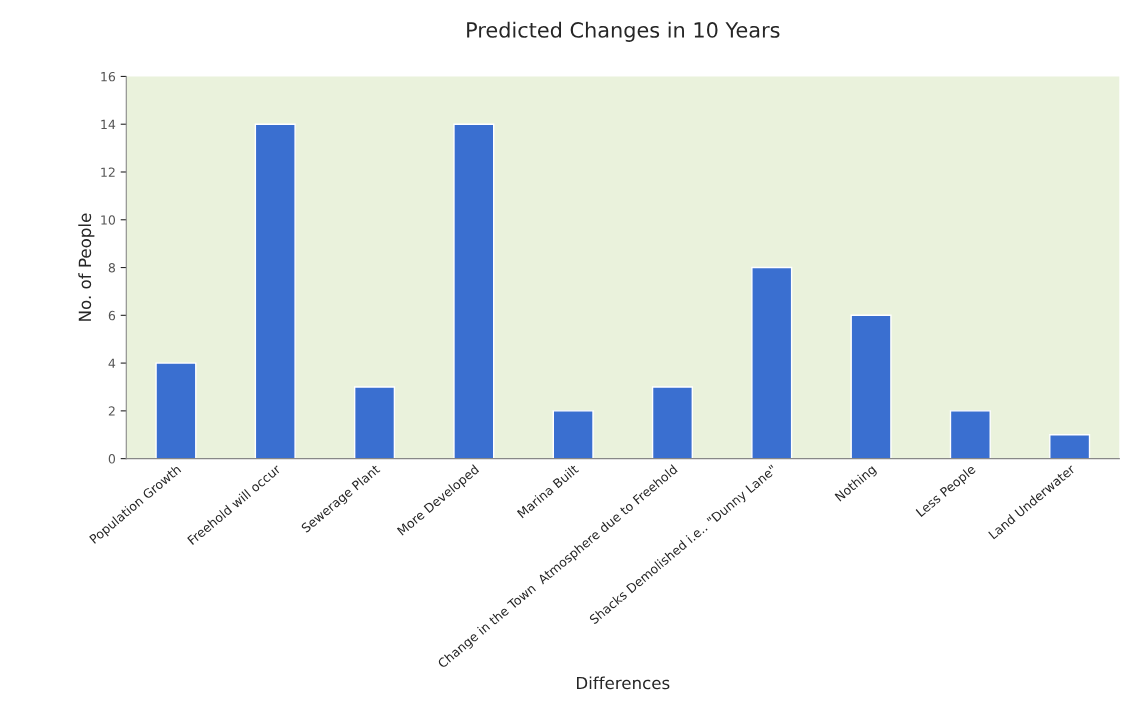 The image size is (1148, 728). I want to click on chart-title: Predicted Changes in 10 Years, so click(623, 31).